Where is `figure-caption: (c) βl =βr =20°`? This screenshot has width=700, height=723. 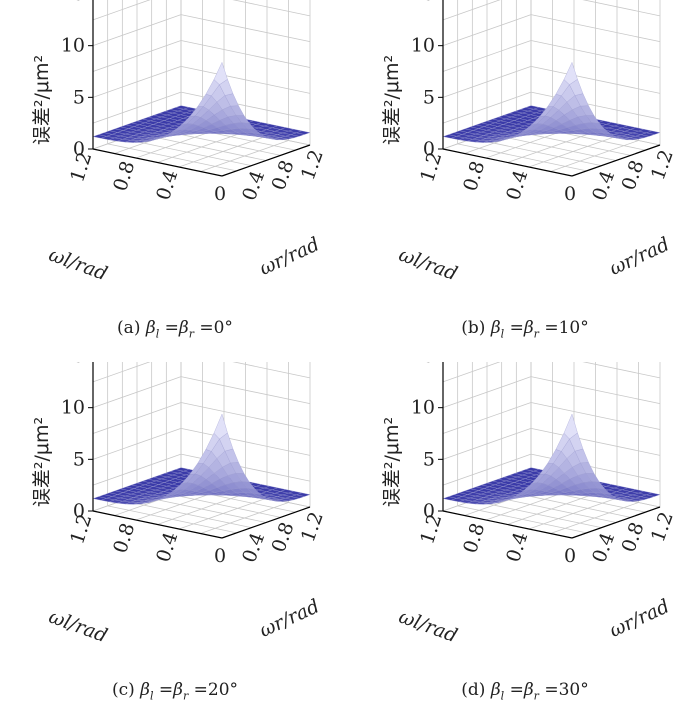
figure-caption: (c) βl =βr =20° is located at coordinates (175, 691).